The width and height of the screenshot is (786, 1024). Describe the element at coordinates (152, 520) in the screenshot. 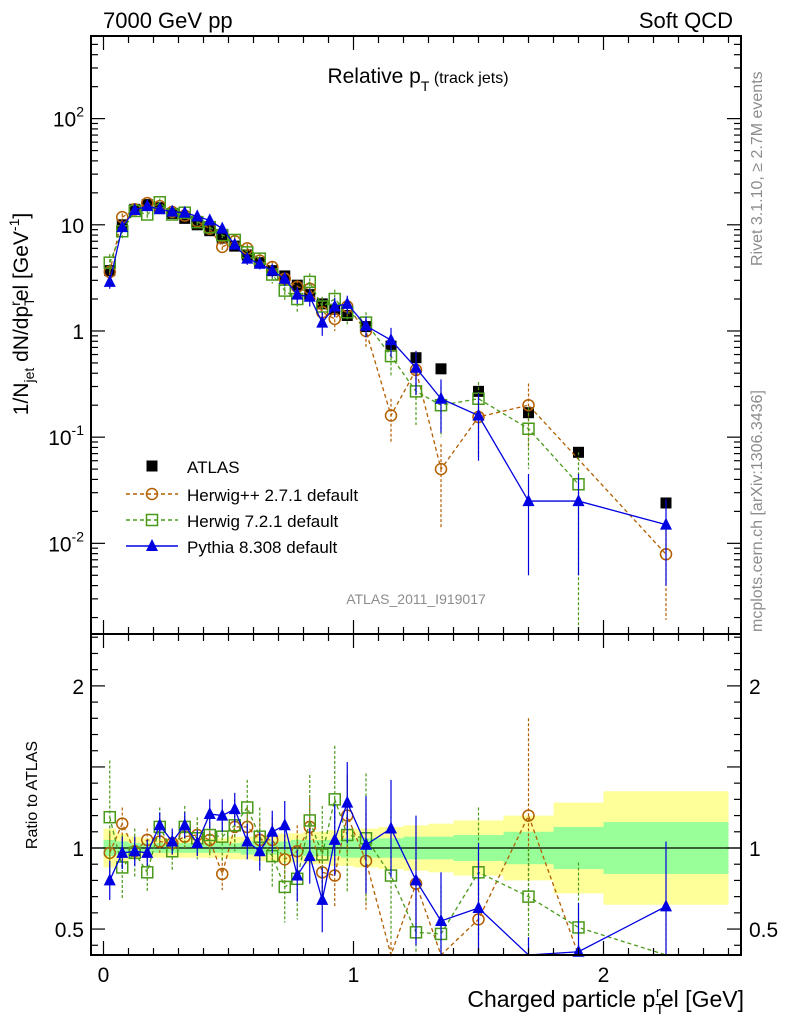

I see `legend-marker-herwig7` at that location.